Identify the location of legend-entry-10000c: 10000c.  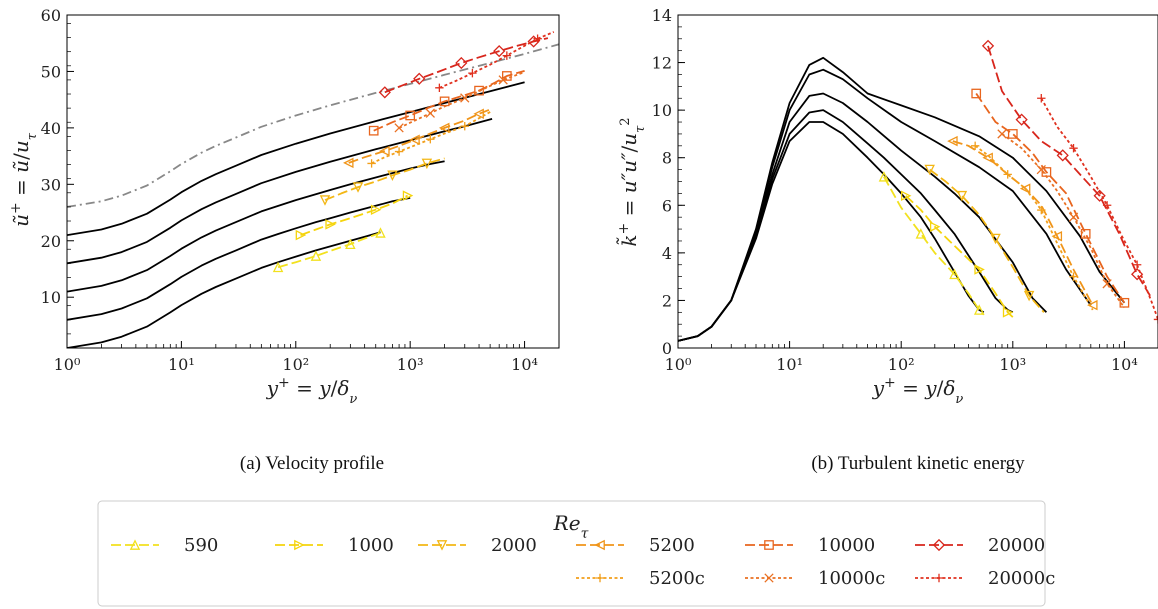
(815, 578).